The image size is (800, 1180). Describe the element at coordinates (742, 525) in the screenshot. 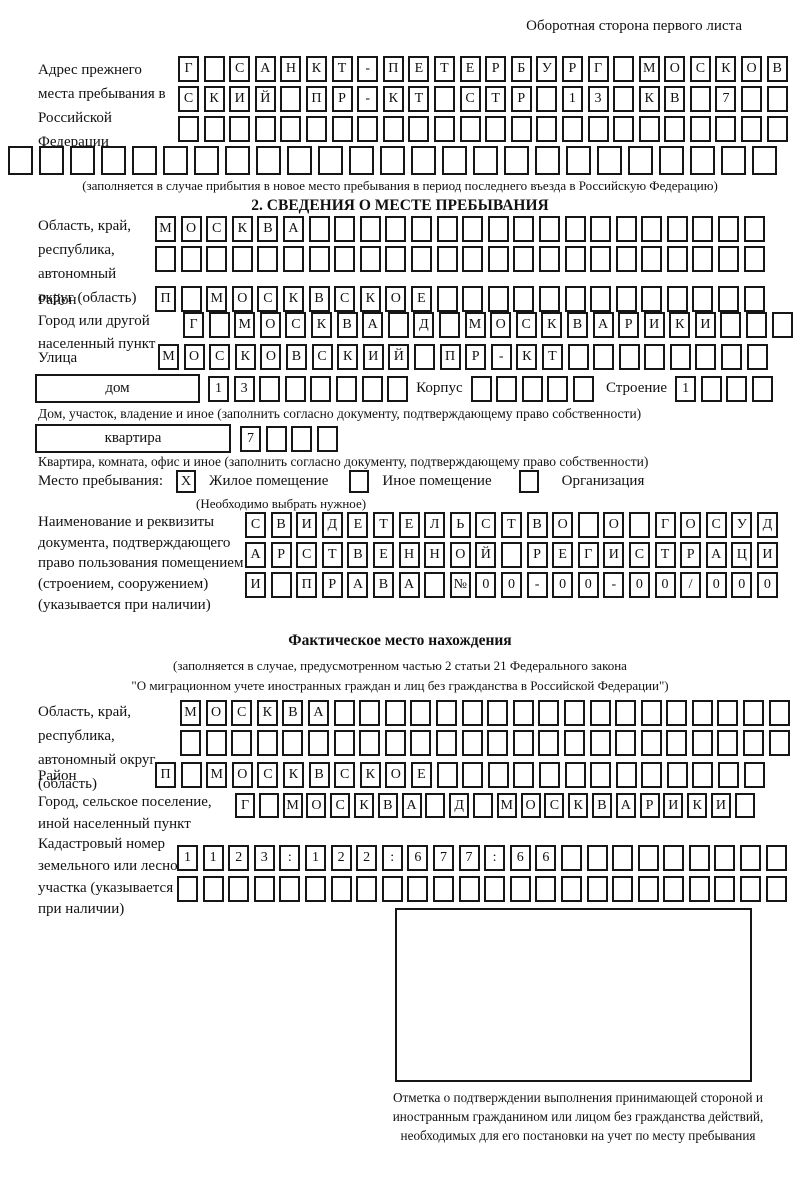

I see `char-box: У` at that location.